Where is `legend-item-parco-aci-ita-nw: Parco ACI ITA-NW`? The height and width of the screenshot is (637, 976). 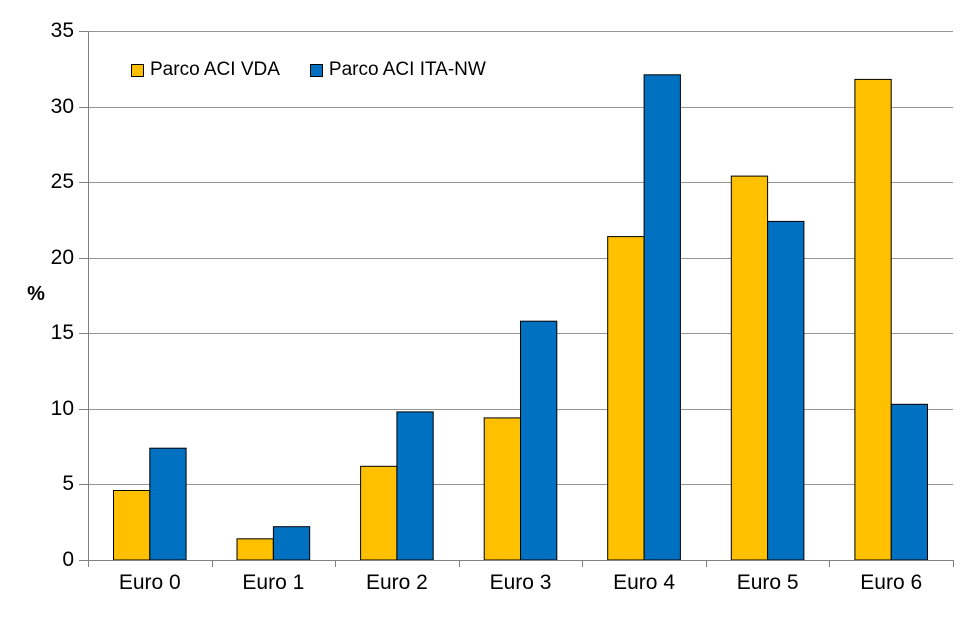 legend-item-parco-aci-ita-nw: Parco ACI ITA-NW is located at coordinates (397, 70).